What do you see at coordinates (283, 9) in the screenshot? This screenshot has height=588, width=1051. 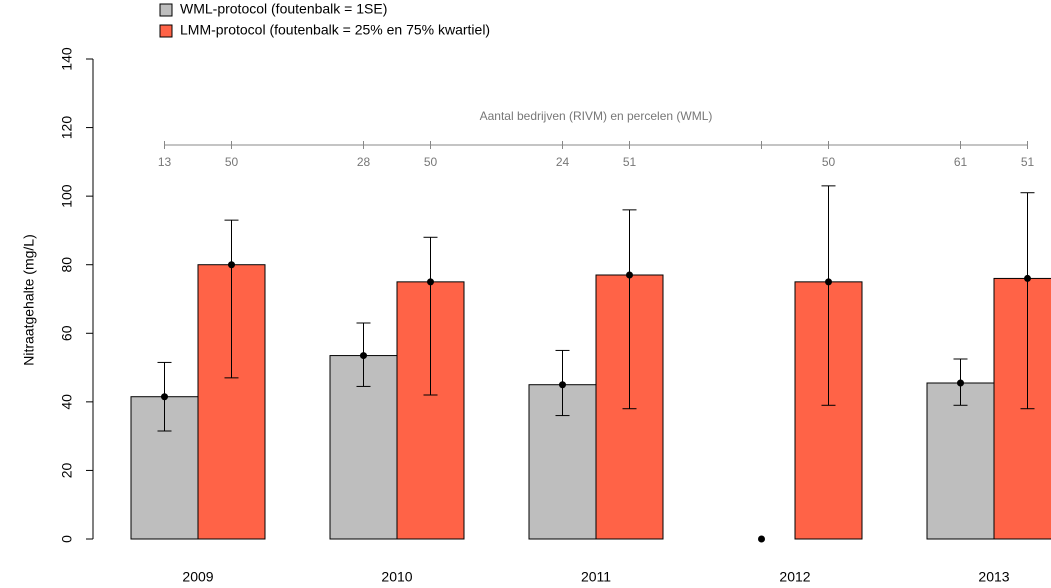 I see `legend-label: WML-protocol (foutenbalk = 1SE)` at bounding box center [283, 9].